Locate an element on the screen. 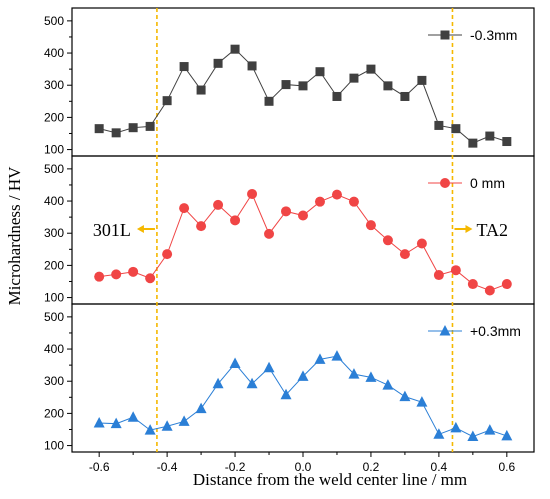 The width and height of the screenshot is (550, 499). x-tick-label: 0.6 is located at coordinates (506, 467).